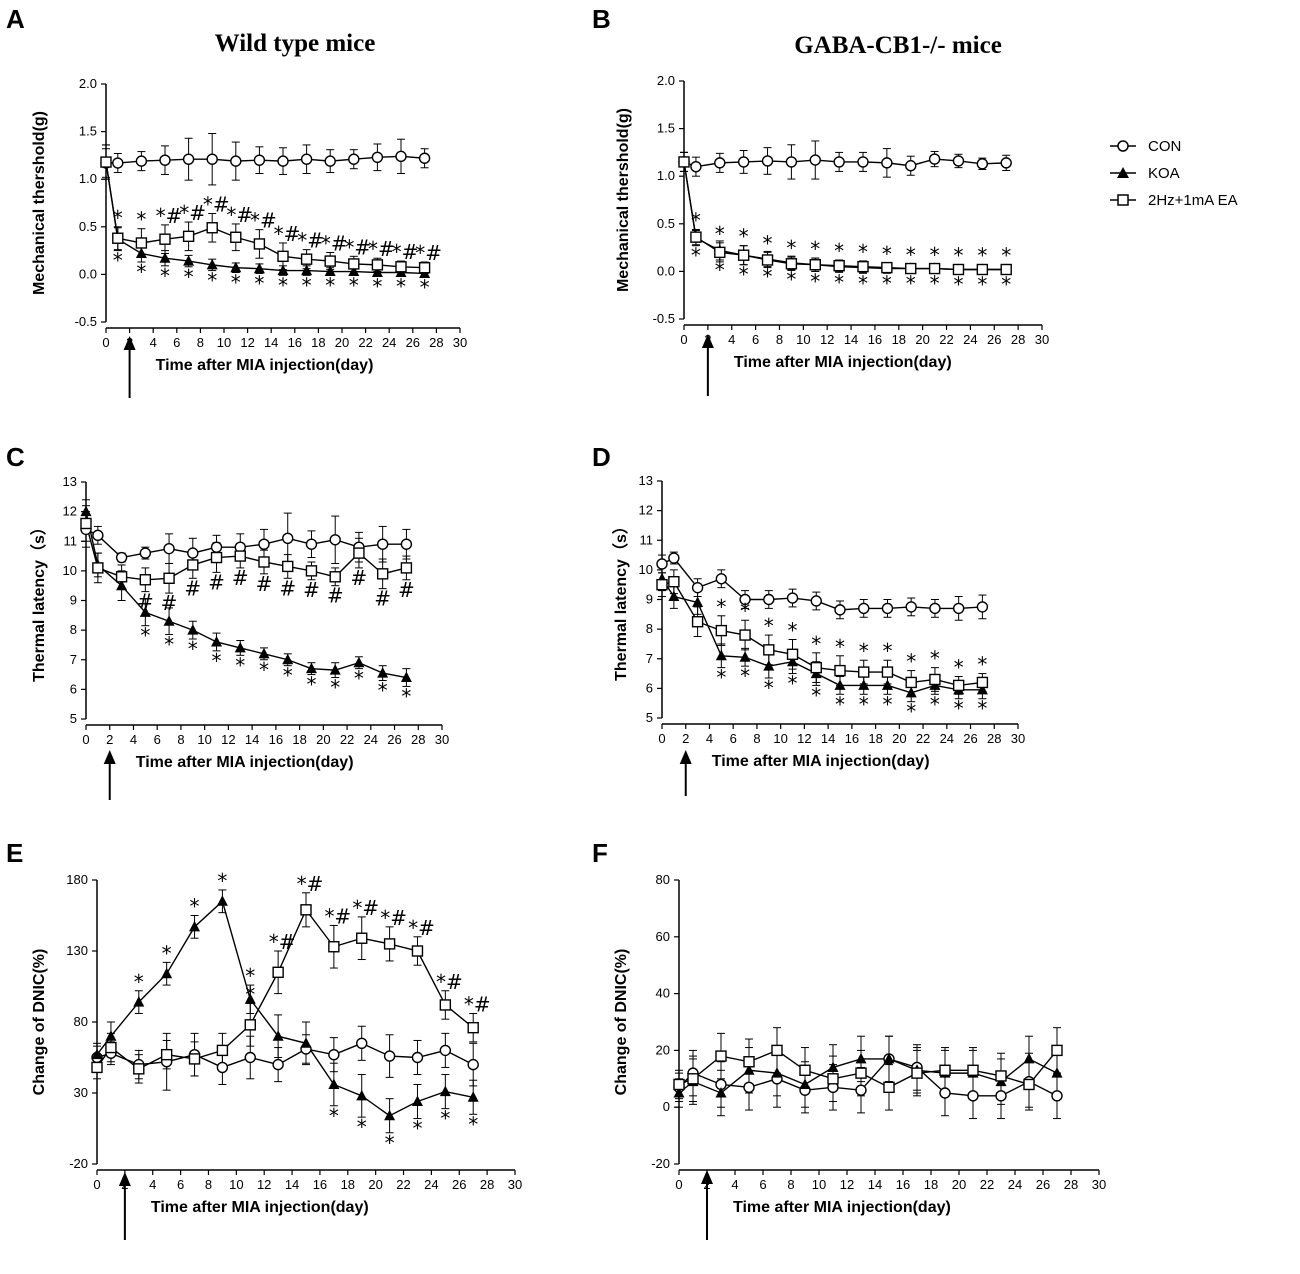 Image resolution: width=1300 pixels, height=1274 pixels. Describe the element at coordinates (81, 1021) in the screenshot. I see `y-tick-label: 80` at that location.